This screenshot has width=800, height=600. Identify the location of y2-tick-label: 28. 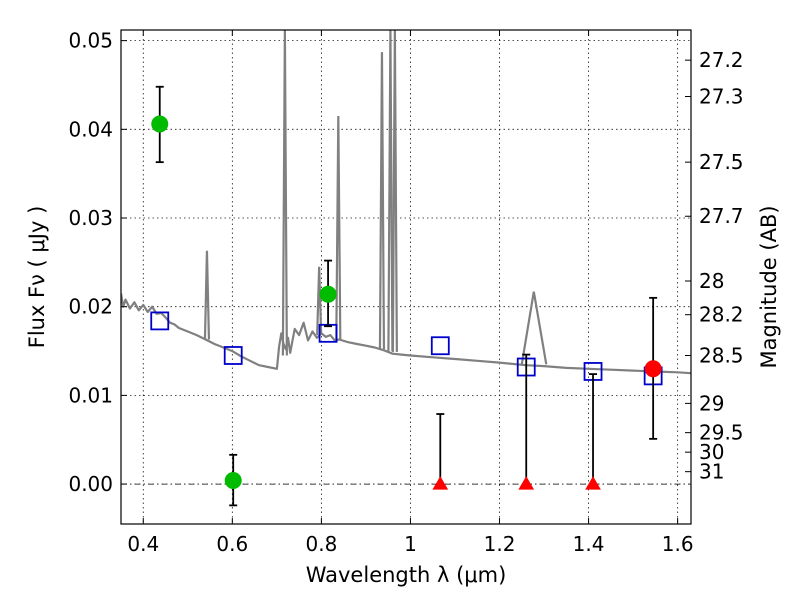
(711, 281).